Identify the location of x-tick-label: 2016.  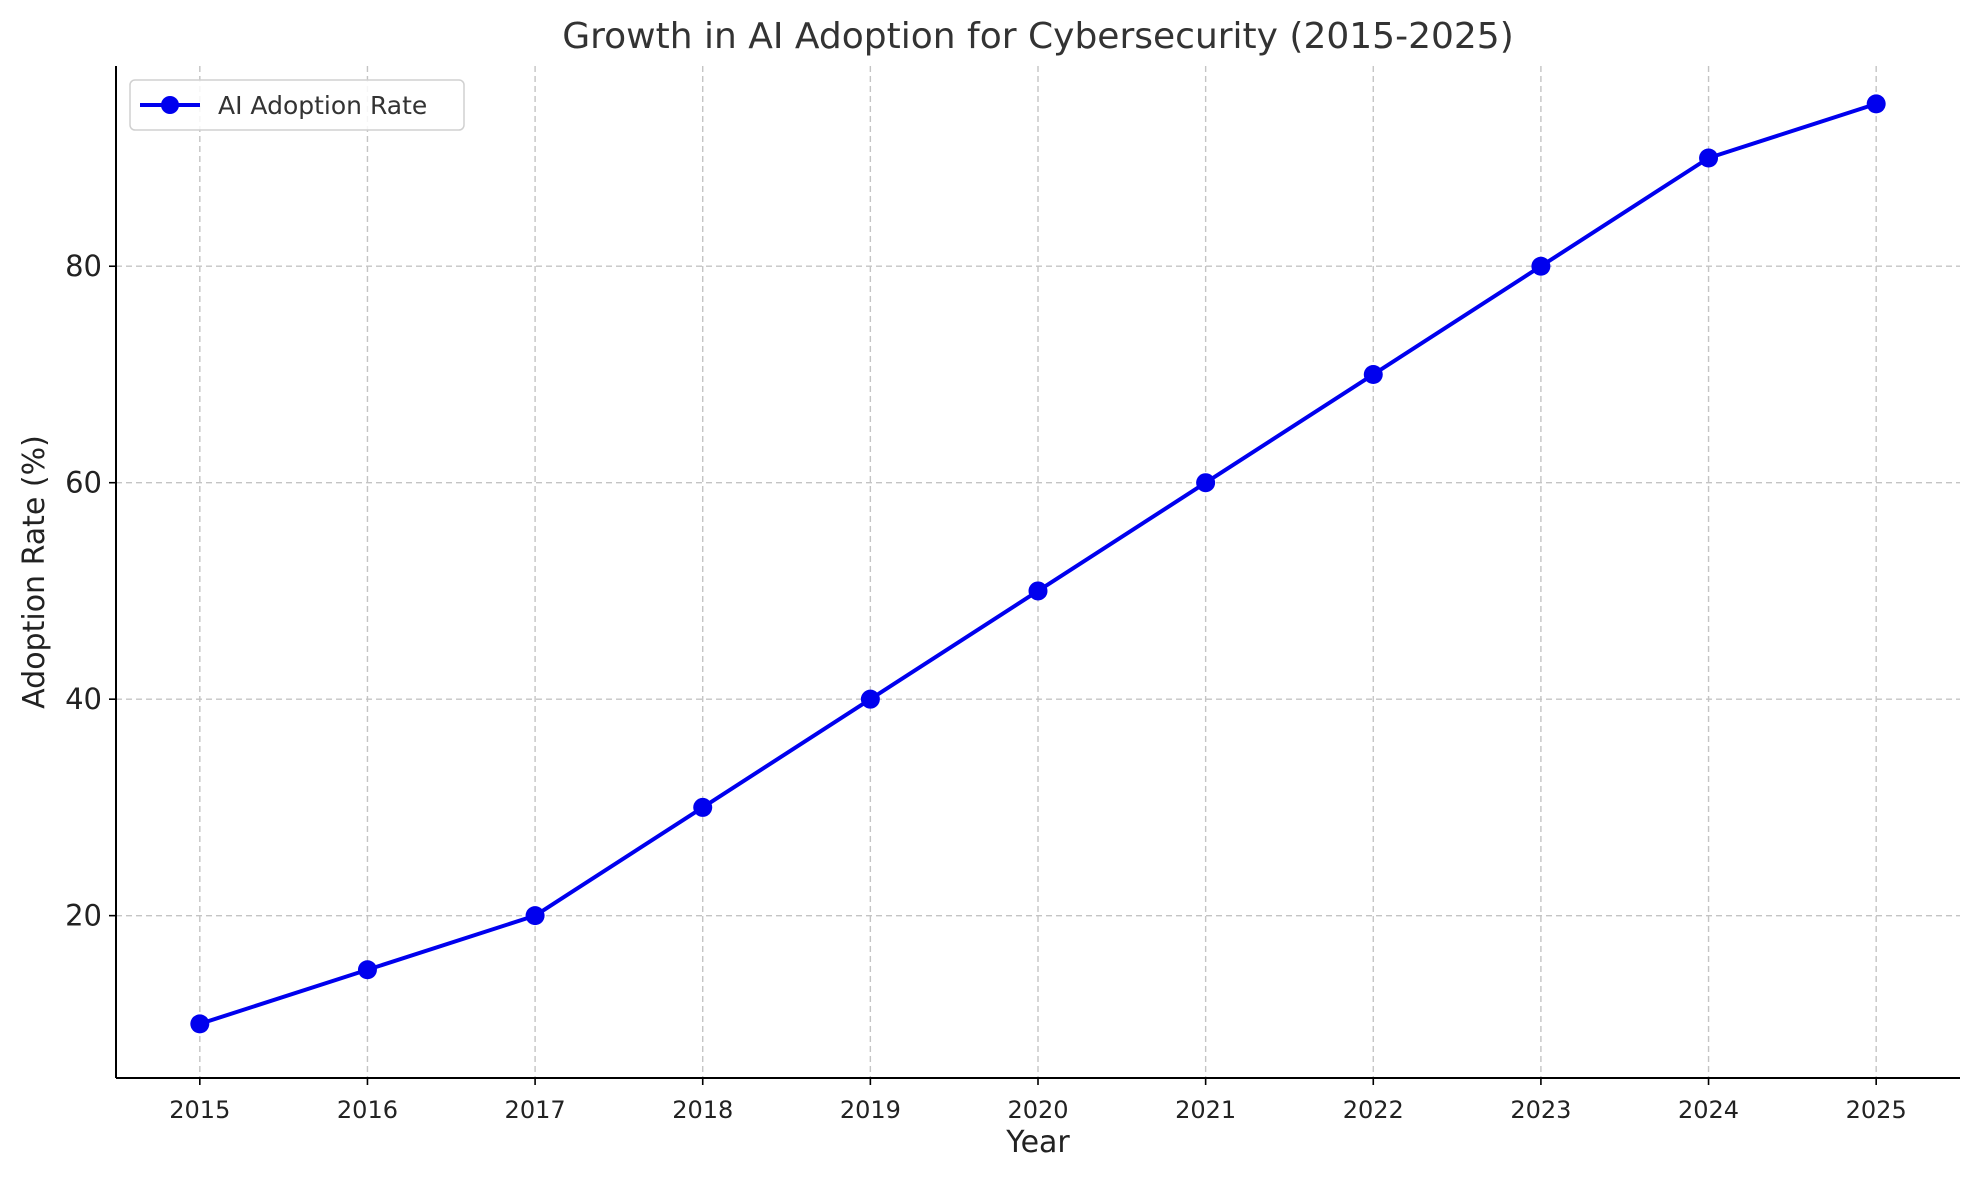
(367, 1110).